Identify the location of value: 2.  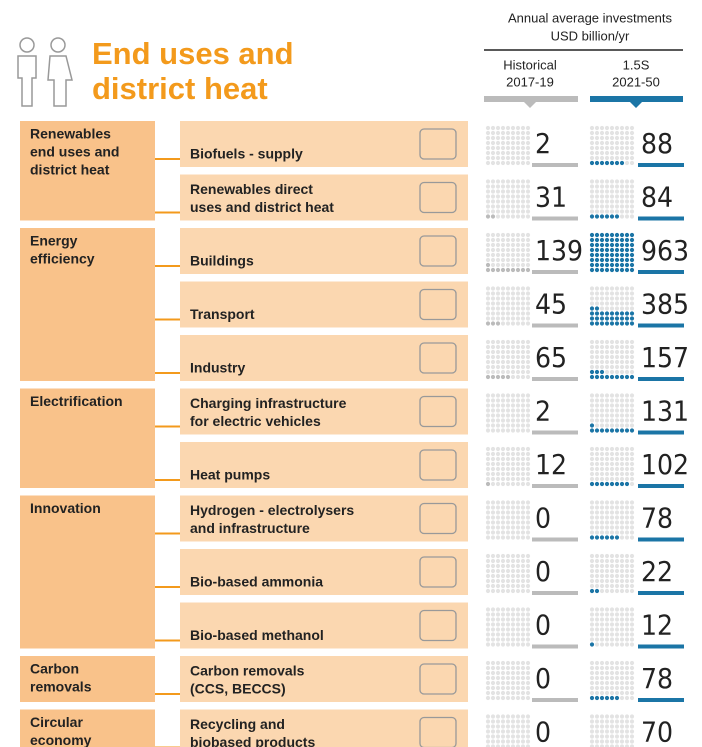
(543, 411).